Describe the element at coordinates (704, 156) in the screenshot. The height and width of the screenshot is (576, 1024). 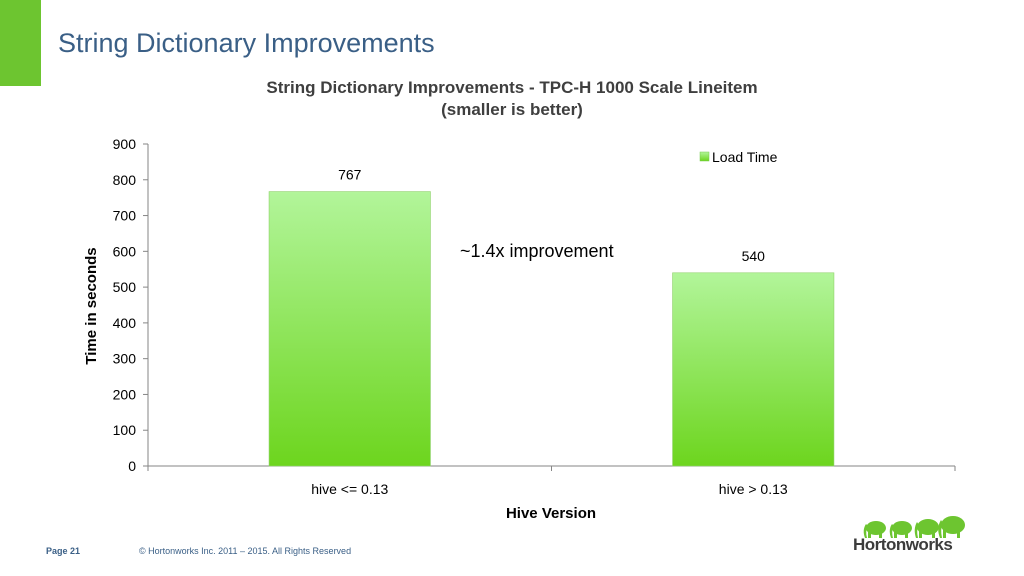
I see `legend-swatch-load-time` at that location.